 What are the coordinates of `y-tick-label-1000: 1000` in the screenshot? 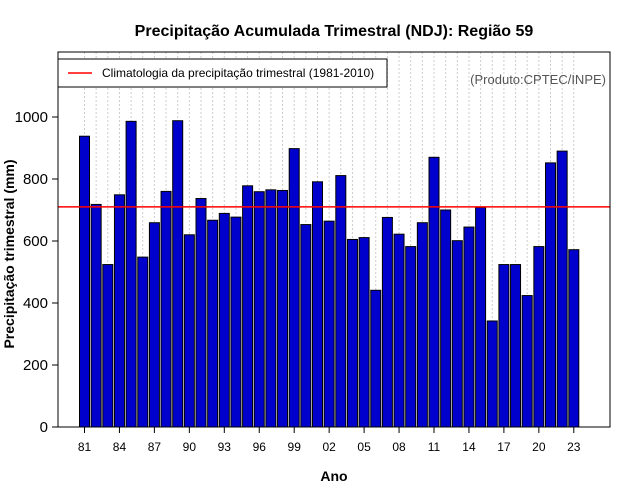 It's located at (31, 117).